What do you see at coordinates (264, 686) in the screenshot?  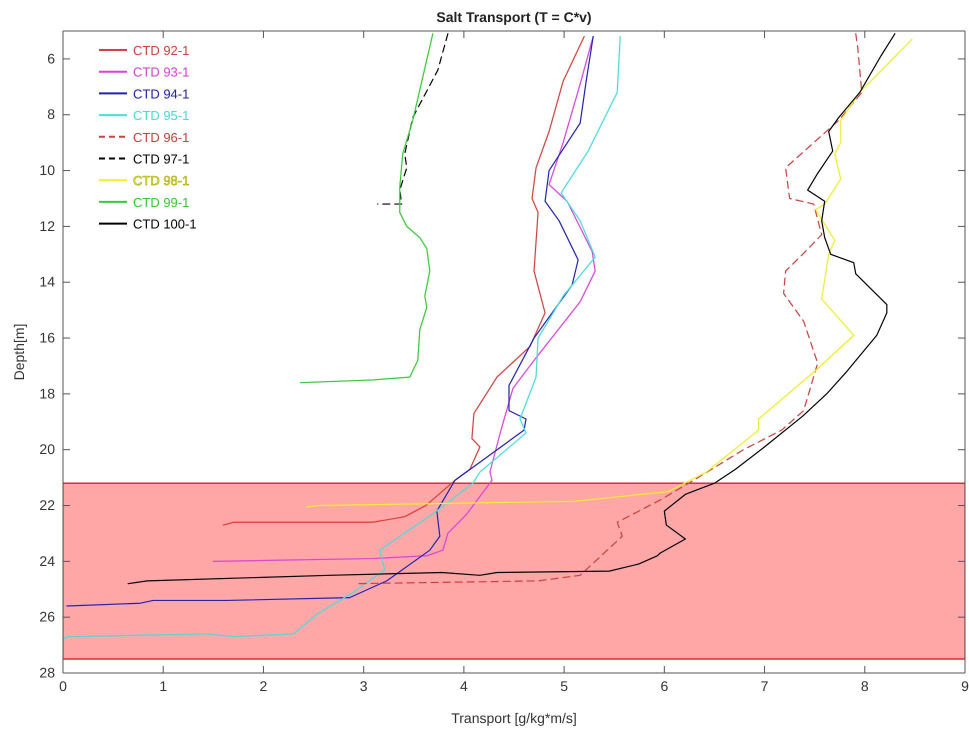 I see `x-tick-label: 2` at bounding box center [264, 686].